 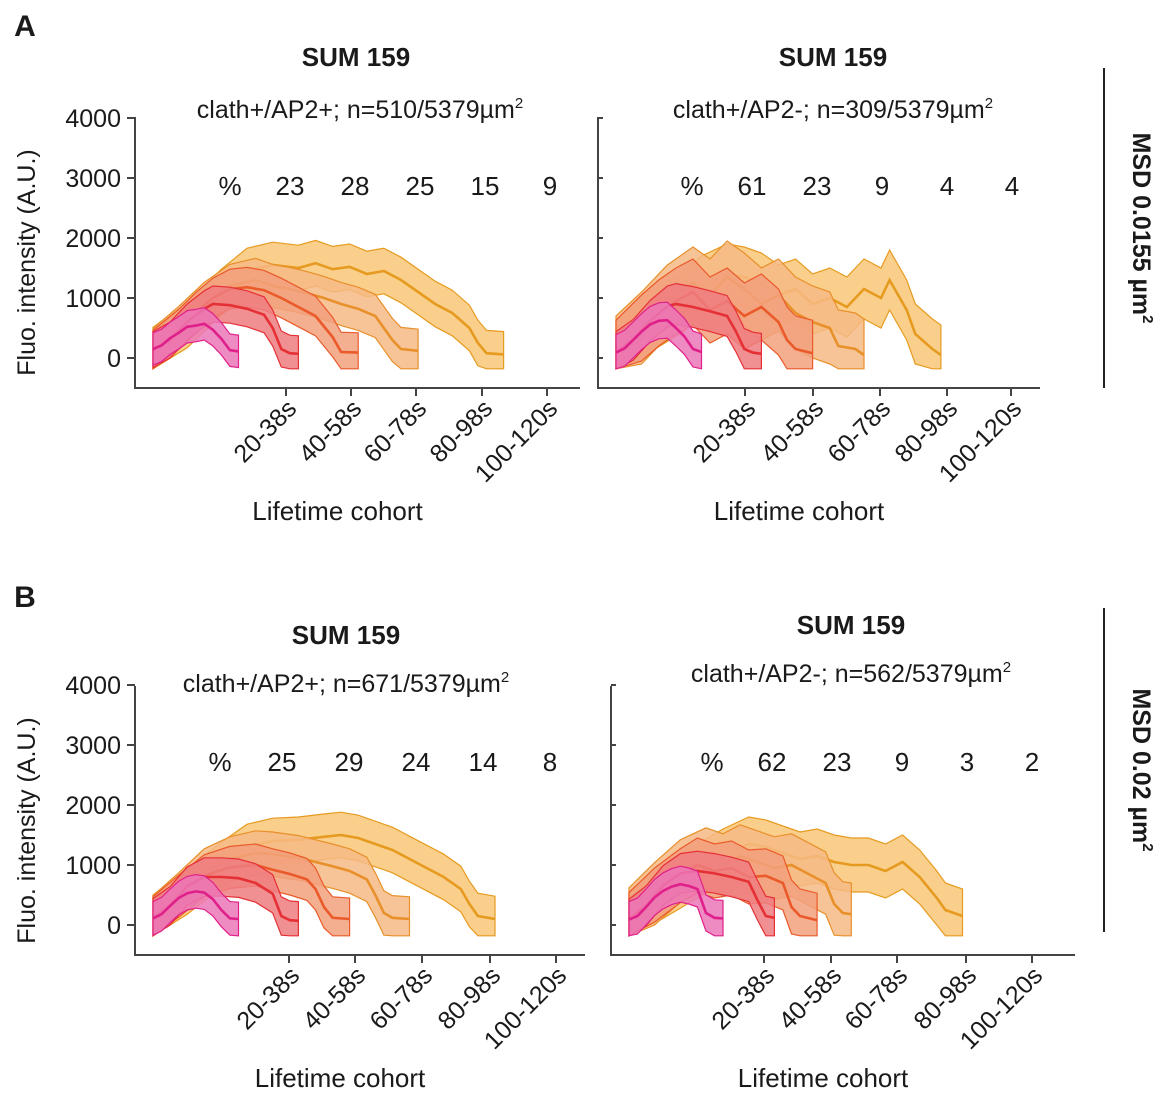 What do you see at coordinates (355, 186) in the screenshot?
I see `cohort-percent: 28` at bounding box center [355, 186].